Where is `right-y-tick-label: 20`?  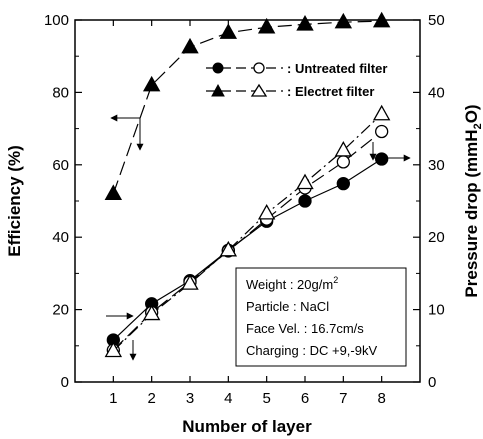 right-y-tick-label: 20 is located at coordinates (436, 237).